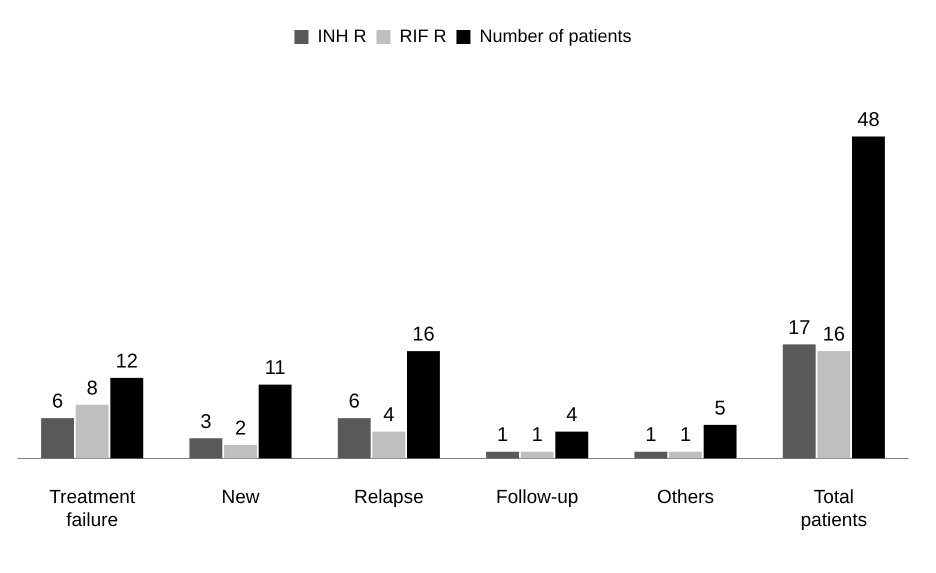 Image resolution: width=936 pixels, height=573 pixels. I want to click on data-label: 3, so click(206, 421).